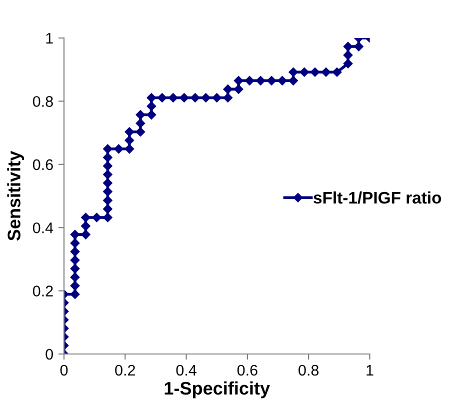  I want to click on y-tick-label: 0.2, so click(42, 291).